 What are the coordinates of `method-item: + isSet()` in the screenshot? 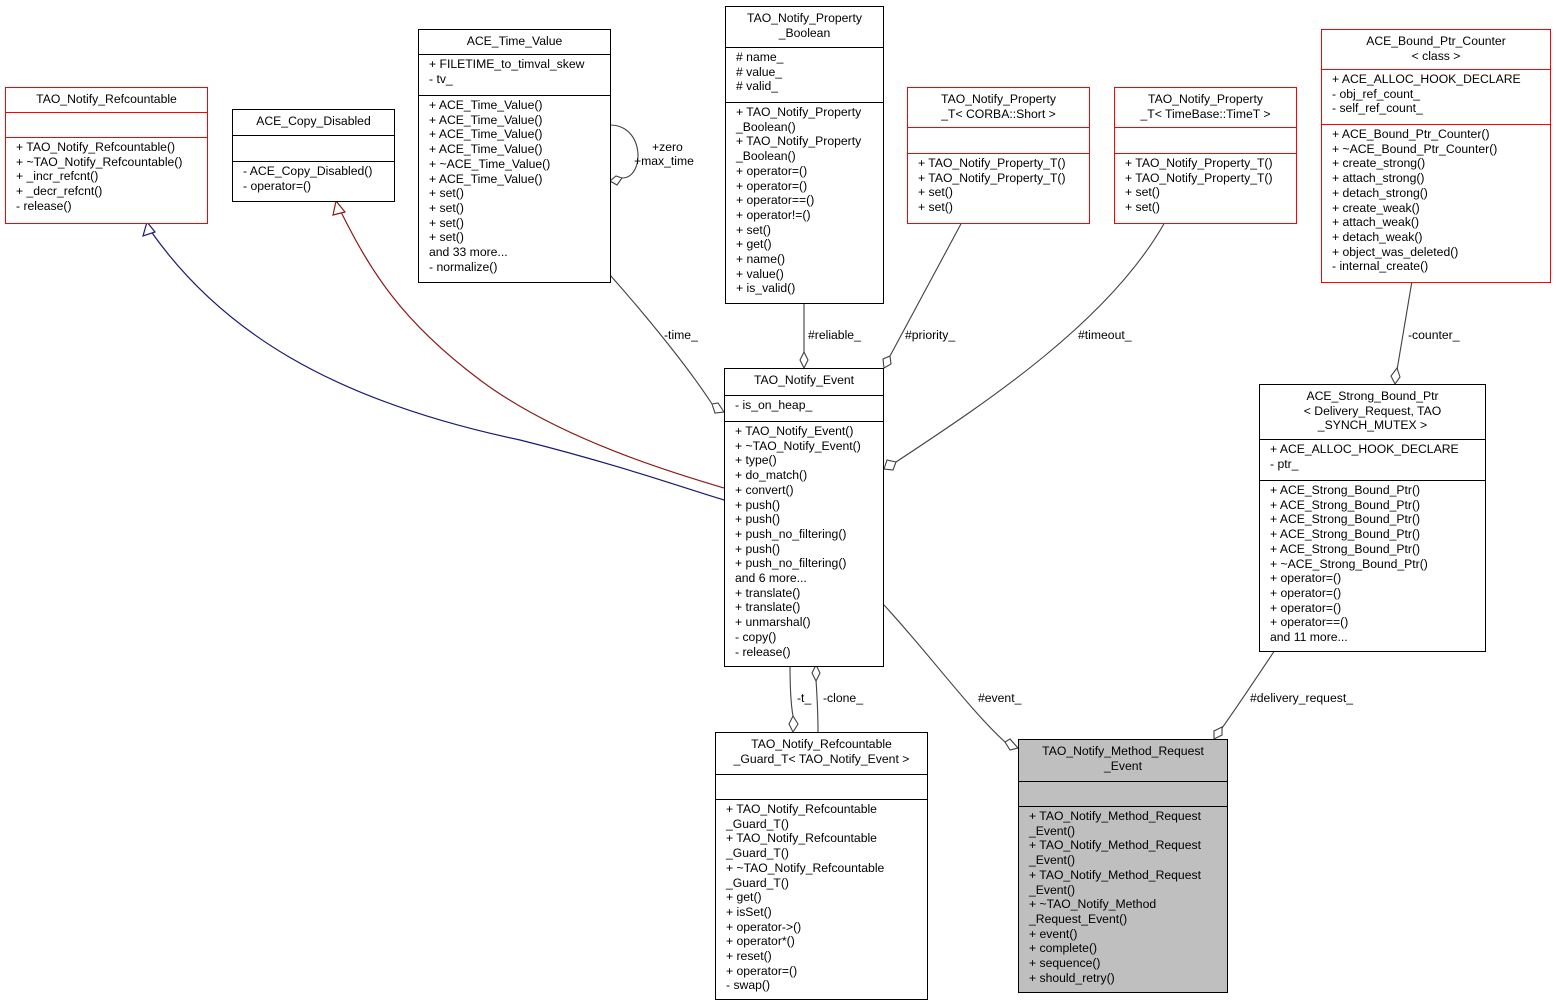 It's located at (749, 911).